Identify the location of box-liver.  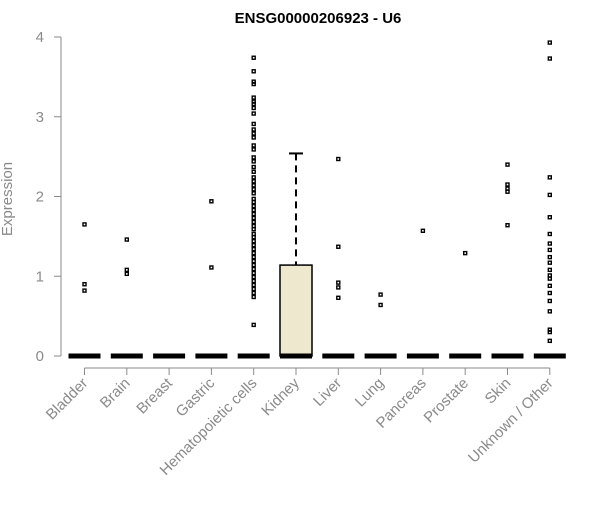
(338, 257).